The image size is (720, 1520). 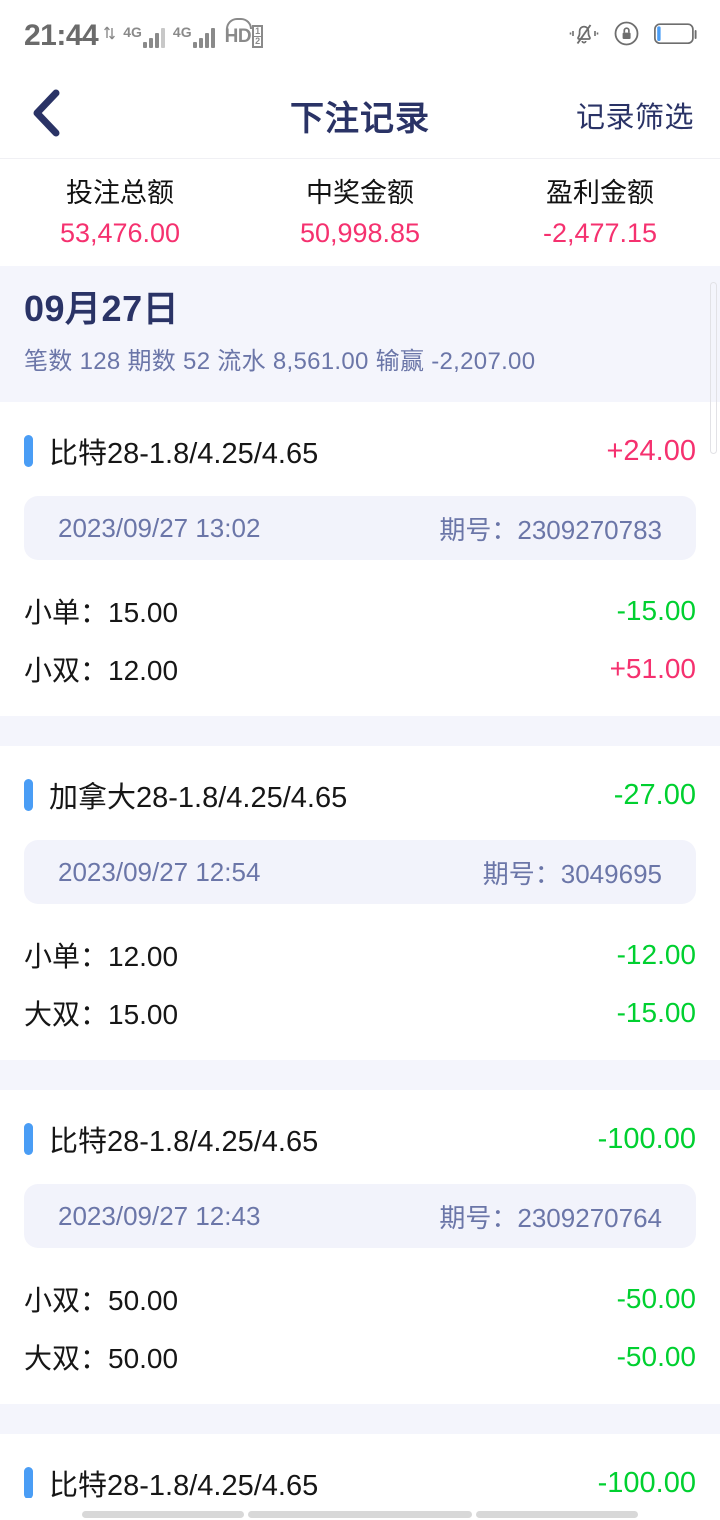 What do you see at coordinates (550, 1217) in the screenshot?
I see `bet-issue-number: 期号：2309270764` at bounding box center [550, 1217].